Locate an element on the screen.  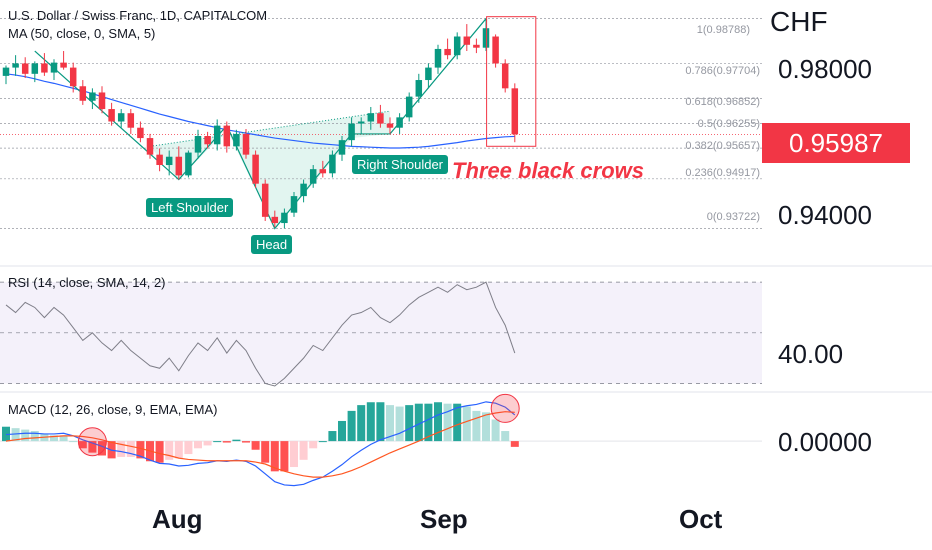
macd-panel is located at coordinates (381, 440).